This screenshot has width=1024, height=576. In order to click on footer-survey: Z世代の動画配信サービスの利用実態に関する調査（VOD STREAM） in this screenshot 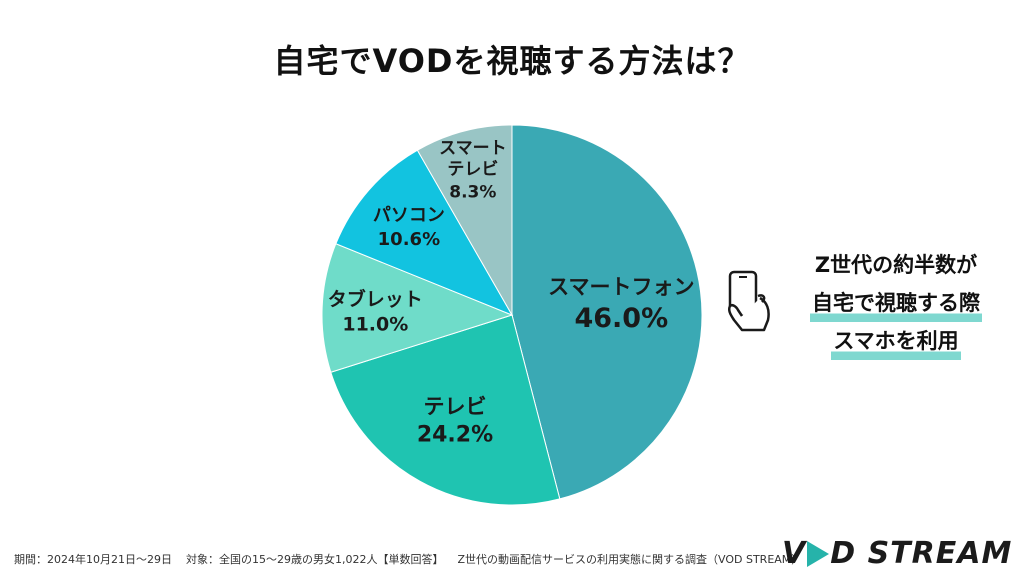, I will do `click(630, 559)`.